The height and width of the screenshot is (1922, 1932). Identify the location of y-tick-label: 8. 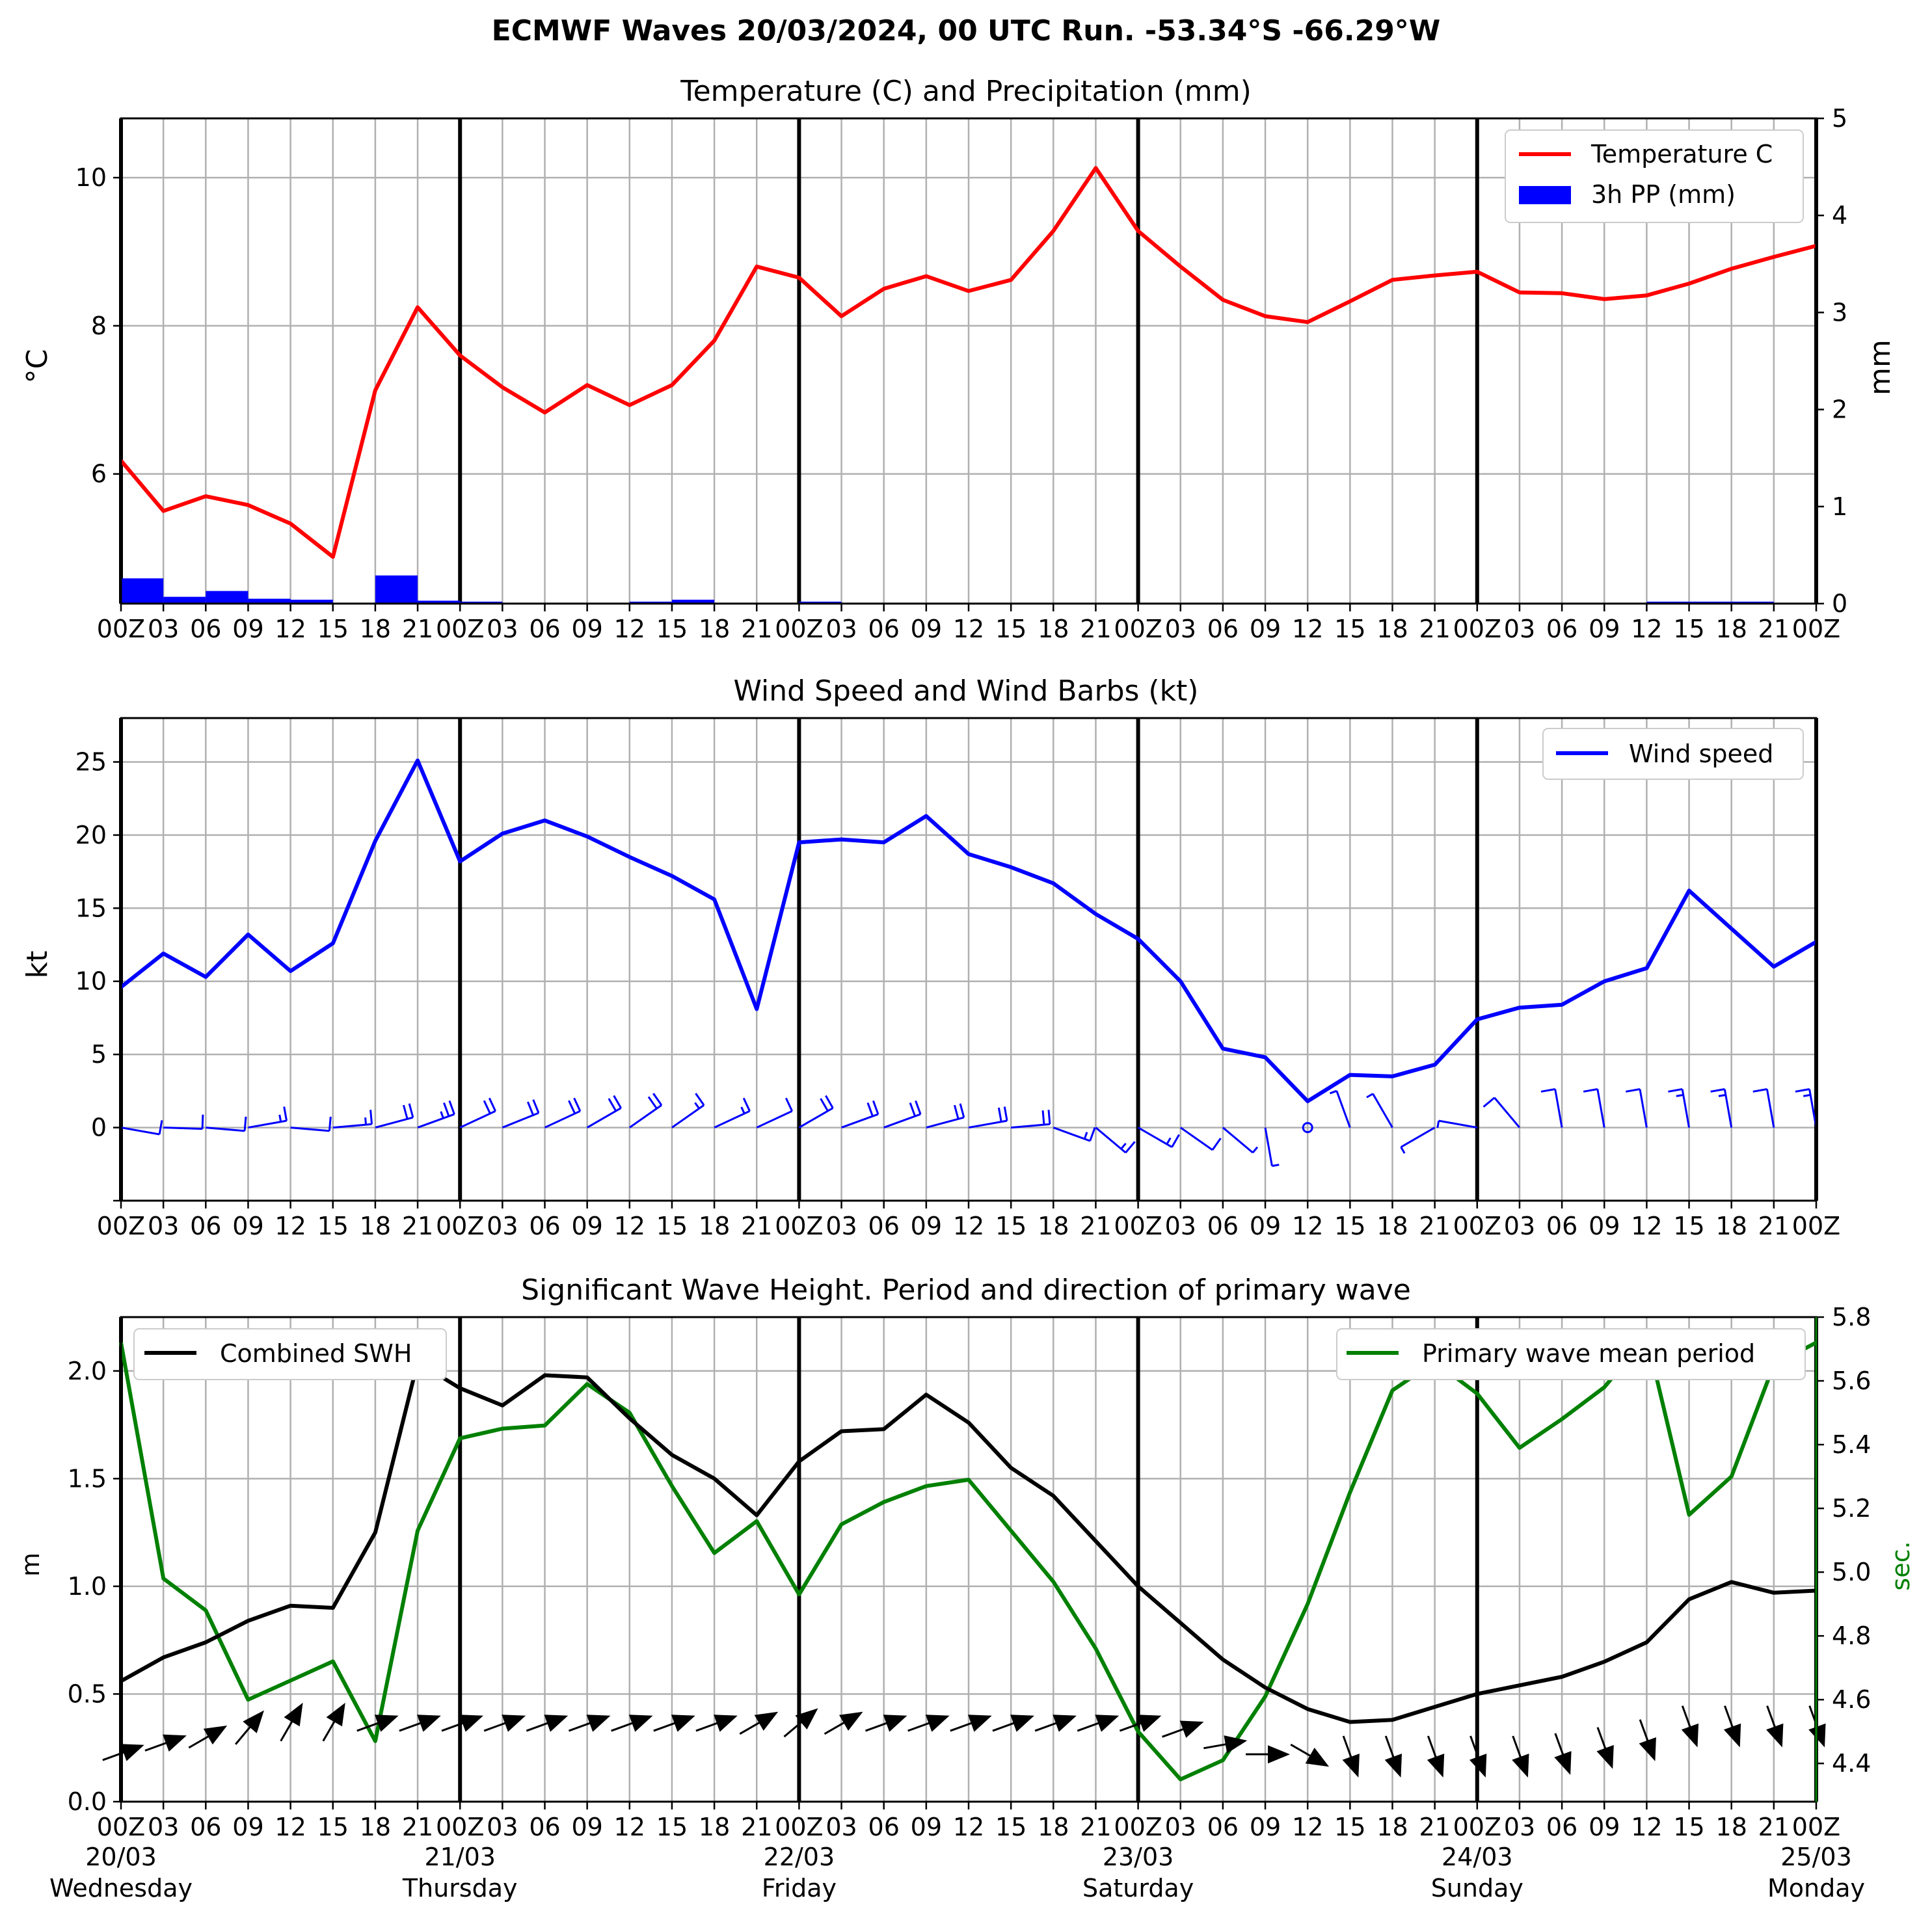
(99, 326).